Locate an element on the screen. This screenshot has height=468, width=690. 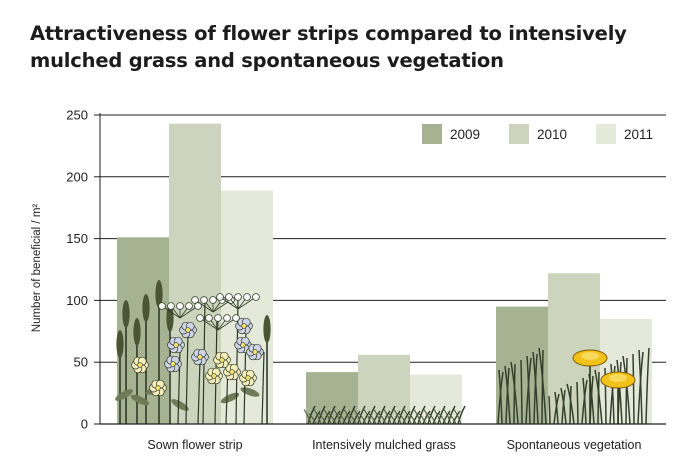
legend: 2009 2010 2011 is located at coordinates (537, 134).